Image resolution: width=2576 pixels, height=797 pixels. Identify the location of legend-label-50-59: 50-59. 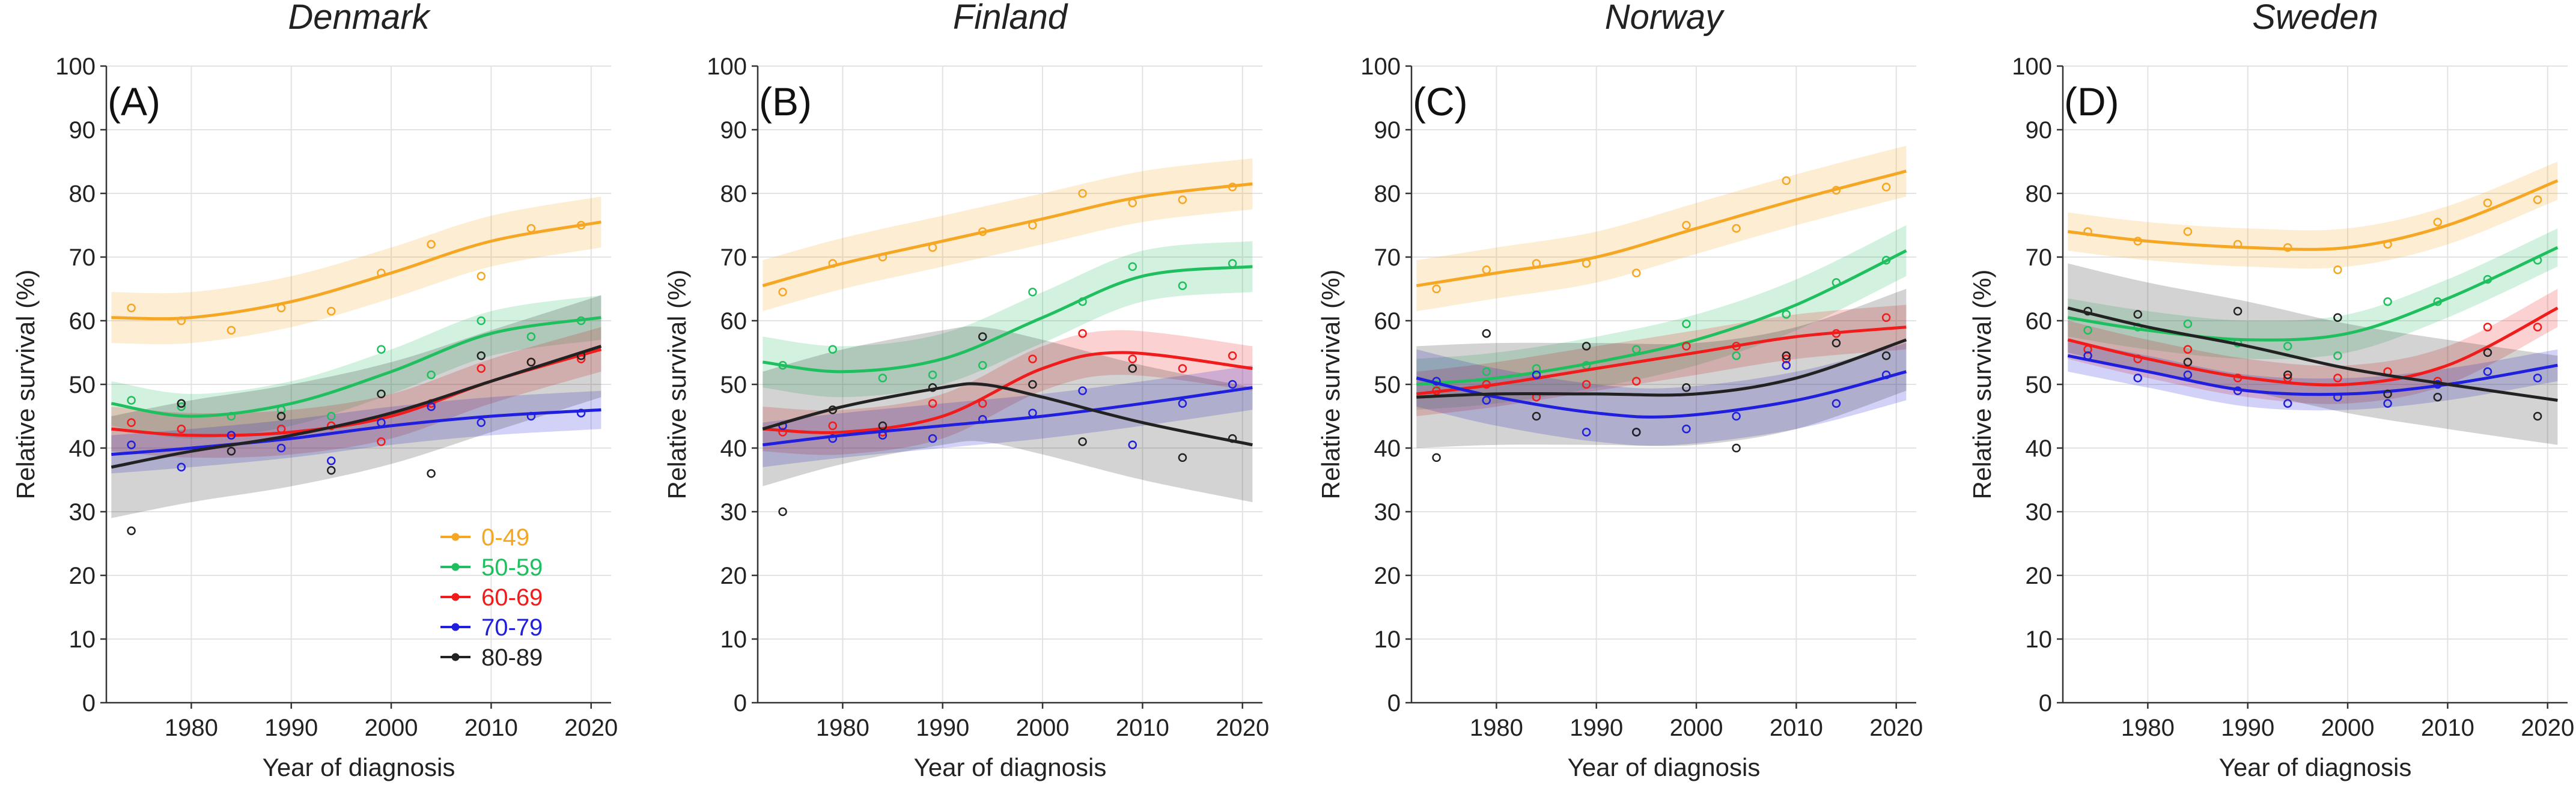
(512, 567).